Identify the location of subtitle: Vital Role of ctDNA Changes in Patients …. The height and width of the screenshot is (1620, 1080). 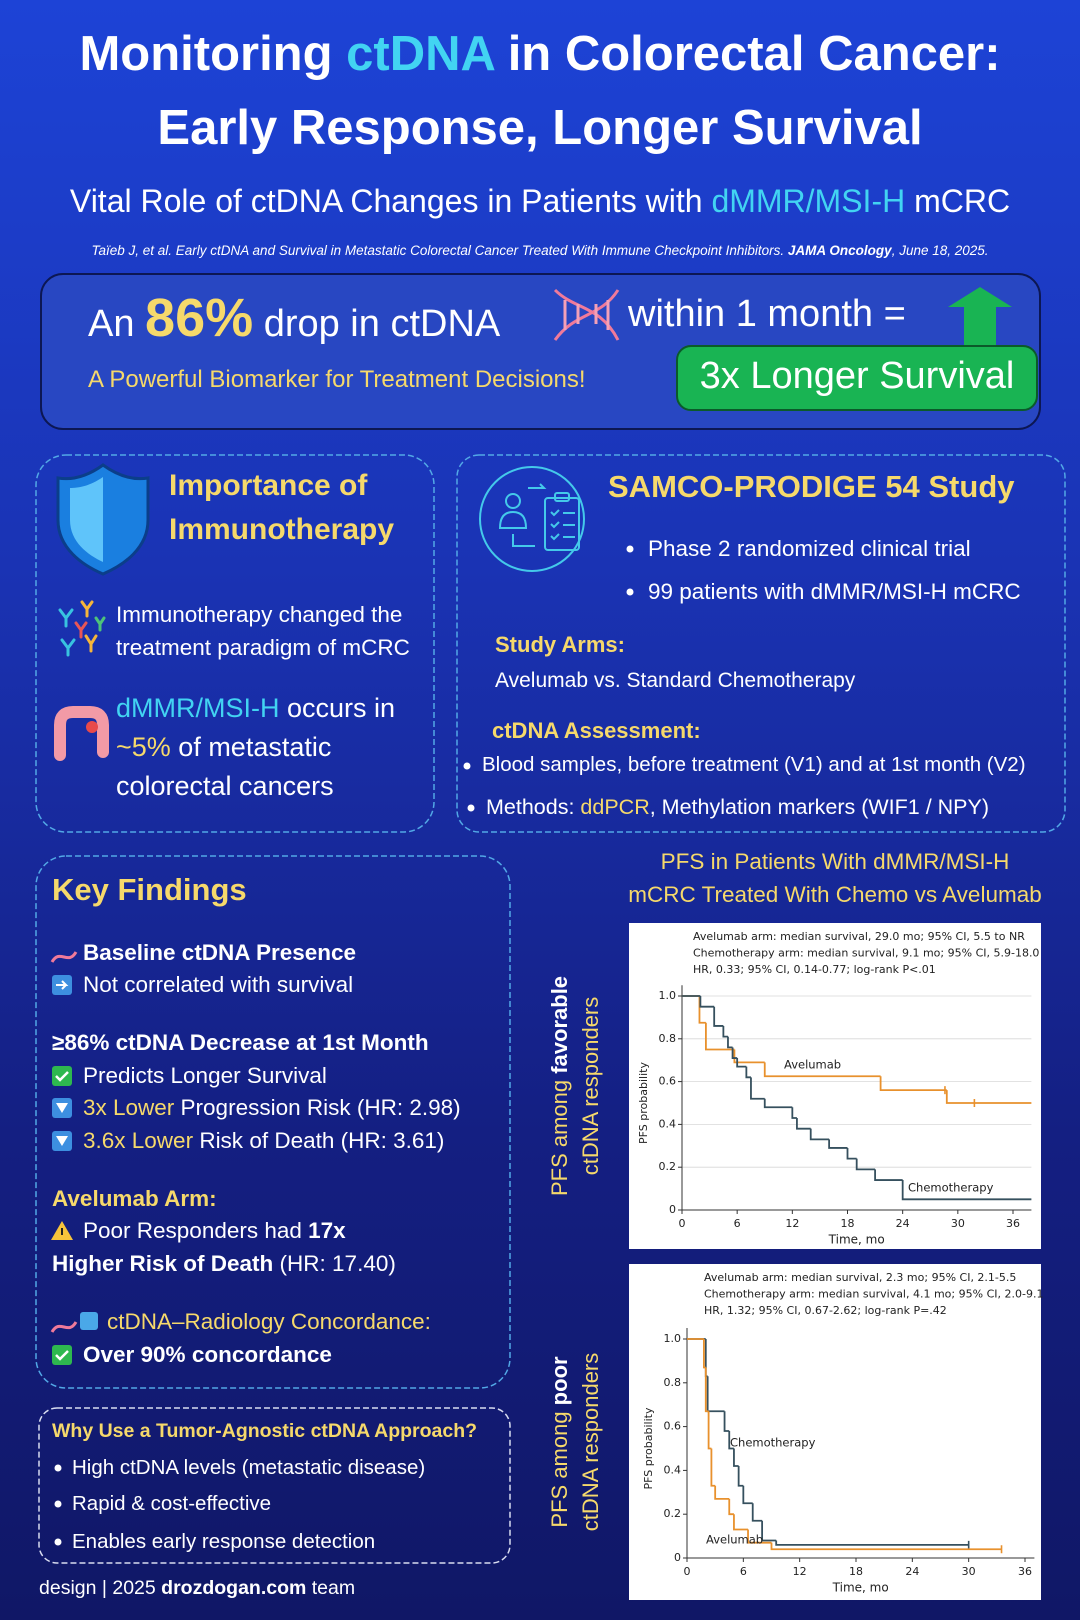
(540, 201).